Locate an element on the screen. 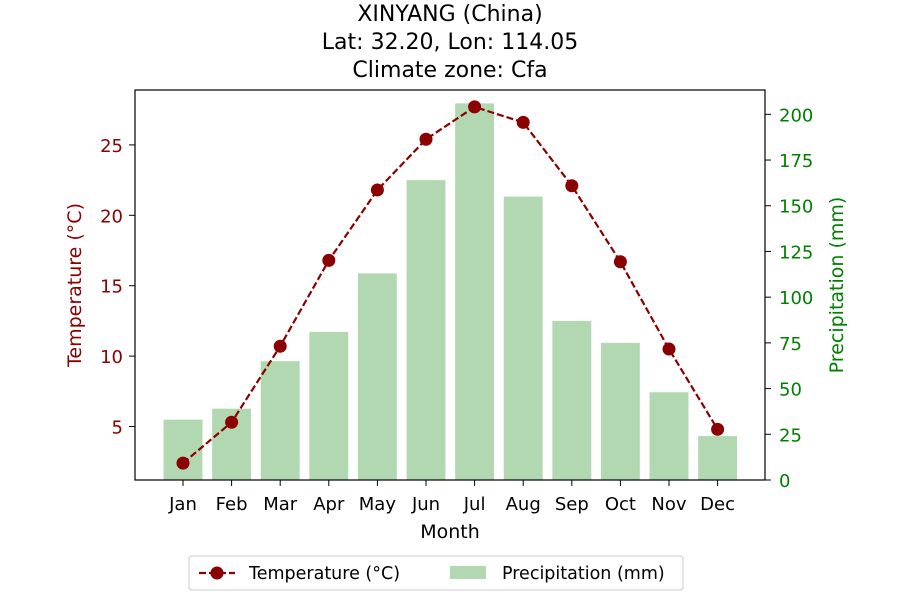 The height and width of the screenshot is (600, 900). x-tick-label-oct: Oct is located at coordinates (620, 504).